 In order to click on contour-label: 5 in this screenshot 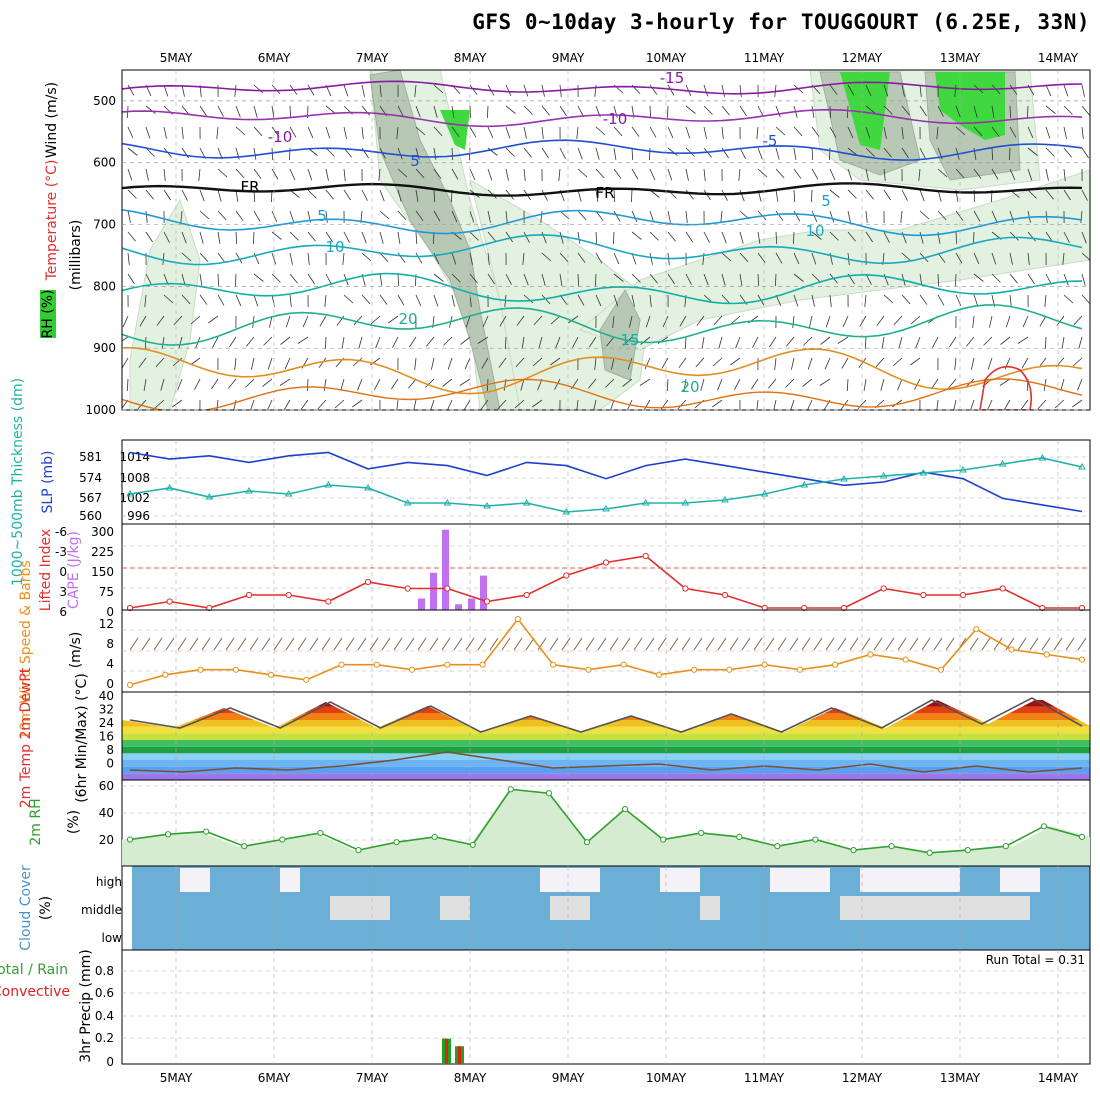, I will do `click(826, 201)`.